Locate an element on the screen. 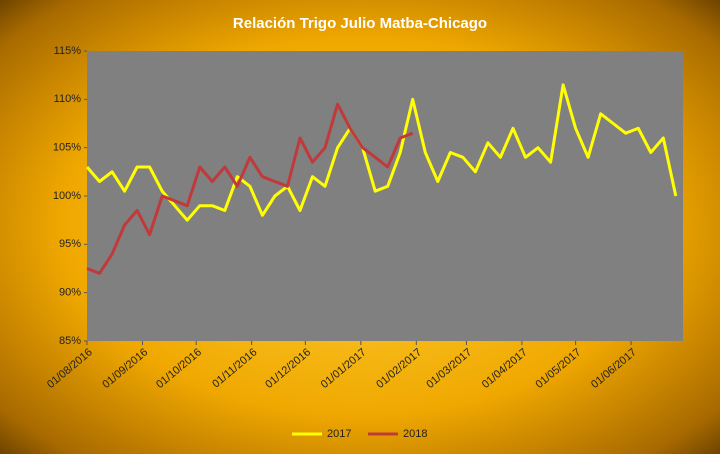  y-tick-label: 95% is located at coordinates (70, 244).